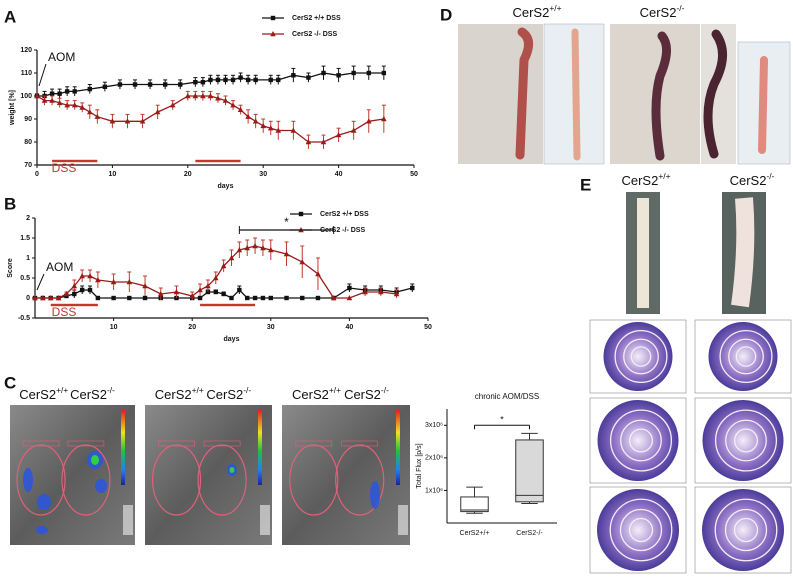 The width and height of the screenshot is (793, 578). What do you see at coordinates (26, 50) in the screenshot?
I see `y-tick-label: 120` at bounding box center [26, 50].